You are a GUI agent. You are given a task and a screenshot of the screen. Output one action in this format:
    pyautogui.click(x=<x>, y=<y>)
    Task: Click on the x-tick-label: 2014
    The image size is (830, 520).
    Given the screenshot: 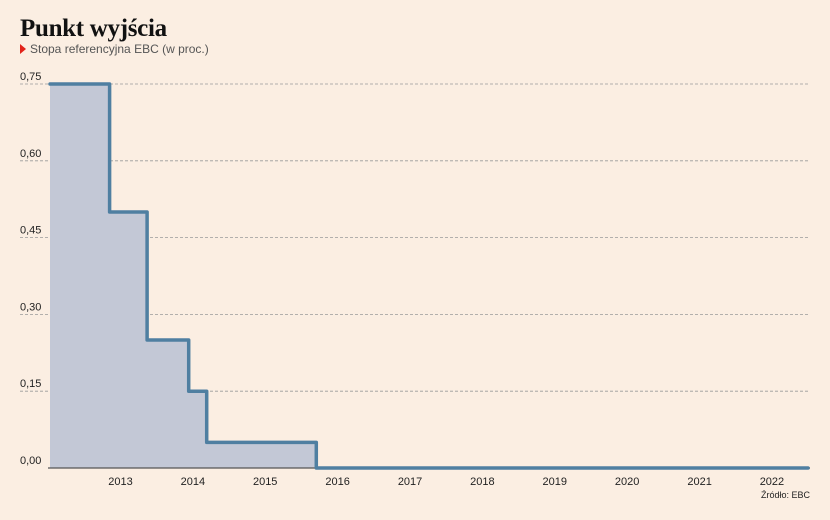 What is the action you would take?
    pyautogui.click(x=193, y=482)
    